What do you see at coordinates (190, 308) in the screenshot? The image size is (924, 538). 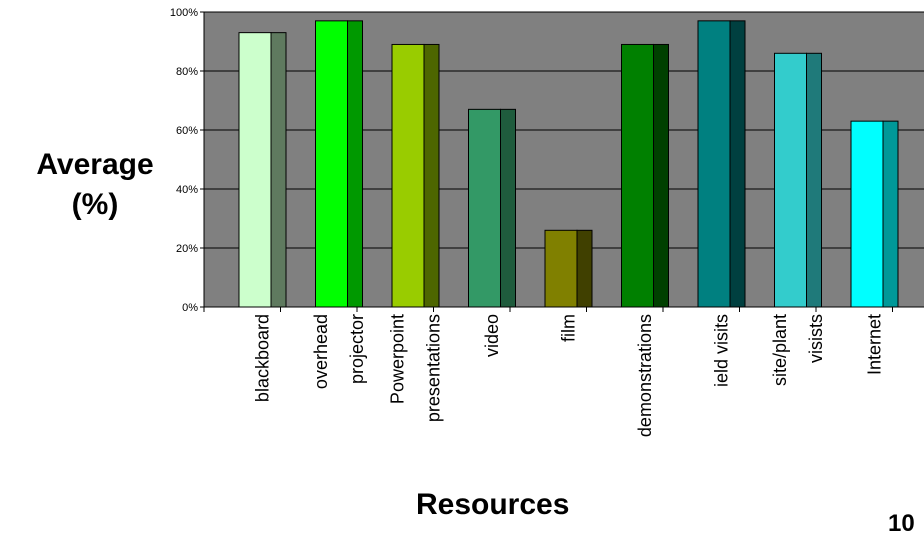 I see `y-tick-label: 0%` at bounding box center [190, 308].